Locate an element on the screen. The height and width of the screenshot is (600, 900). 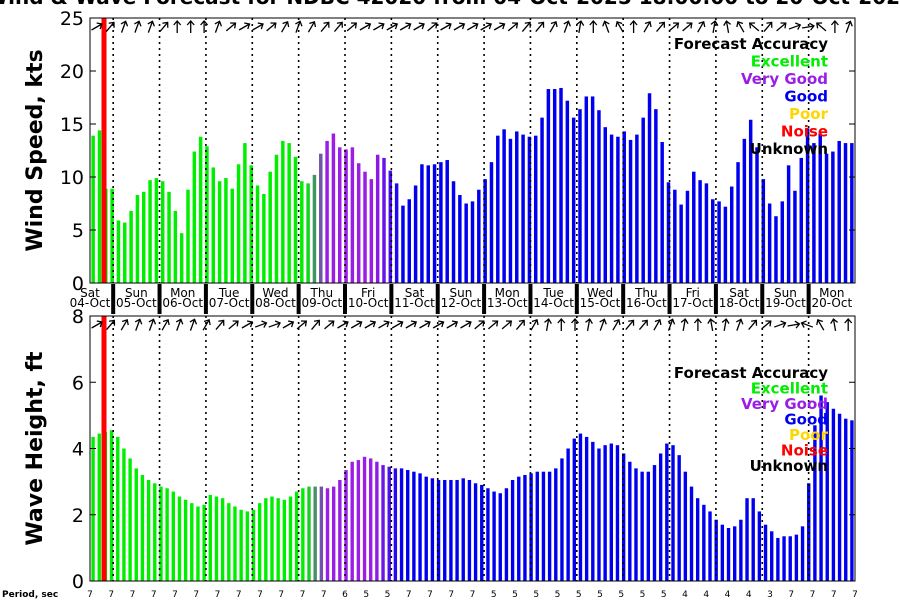
y-tick-label: 15 is located at coordinates (72, 125).